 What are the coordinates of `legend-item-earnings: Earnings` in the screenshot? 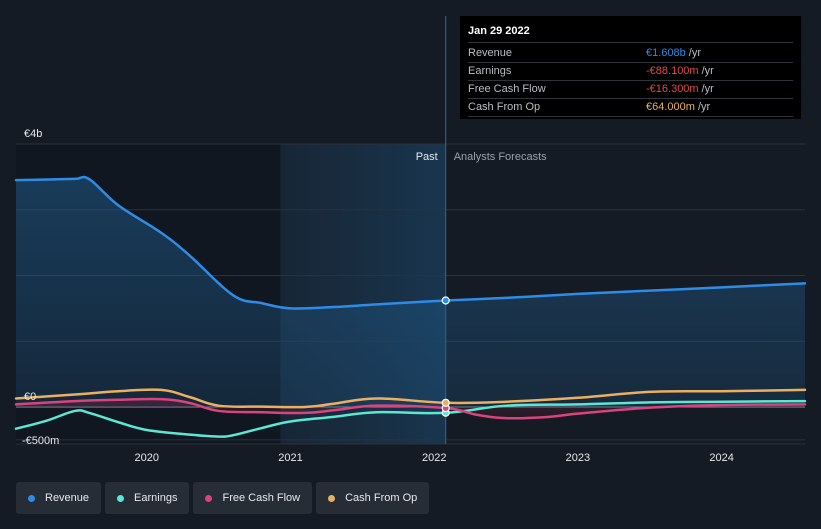 It's located at (147, 498).